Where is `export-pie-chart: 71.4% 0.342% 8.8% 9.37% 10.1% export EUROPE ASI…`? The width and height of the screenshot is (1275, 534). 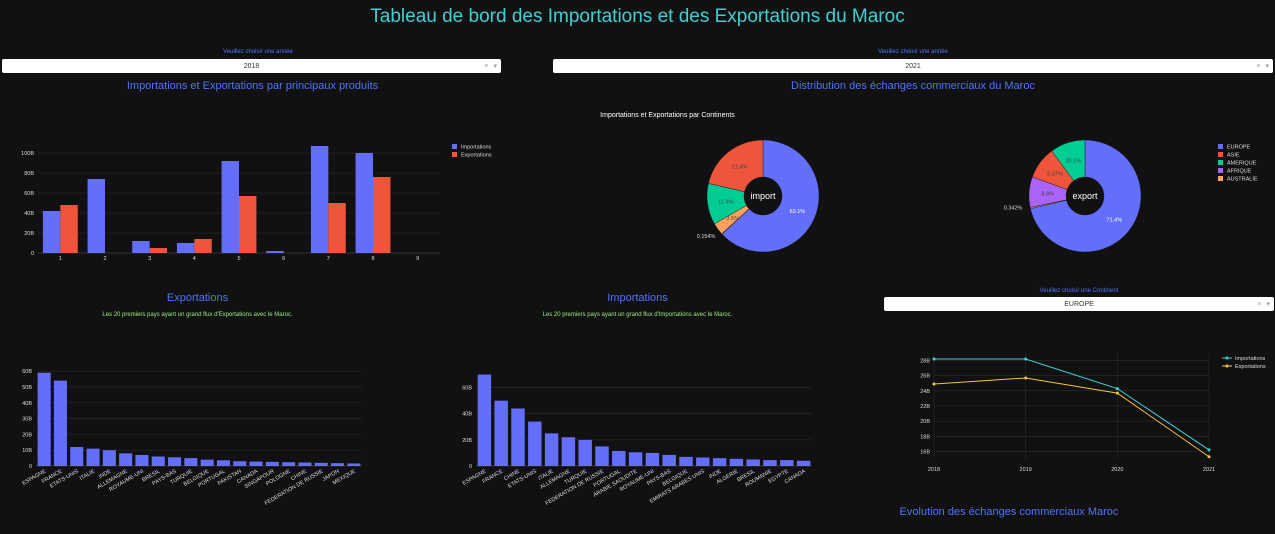 export-pie-chart: 71.4% 0.342% 8.8% 9.37% 10.1% export EUROPE ASI… is located at coordinates (1131, 196).